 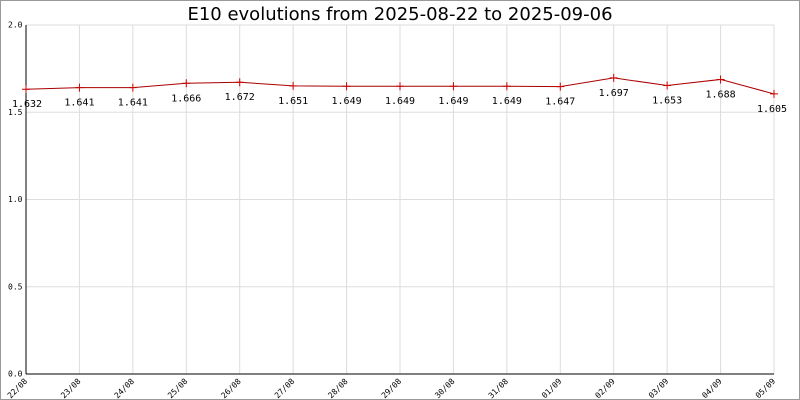 I want to click on data-label: 1.666, so click(x=186, y=98).